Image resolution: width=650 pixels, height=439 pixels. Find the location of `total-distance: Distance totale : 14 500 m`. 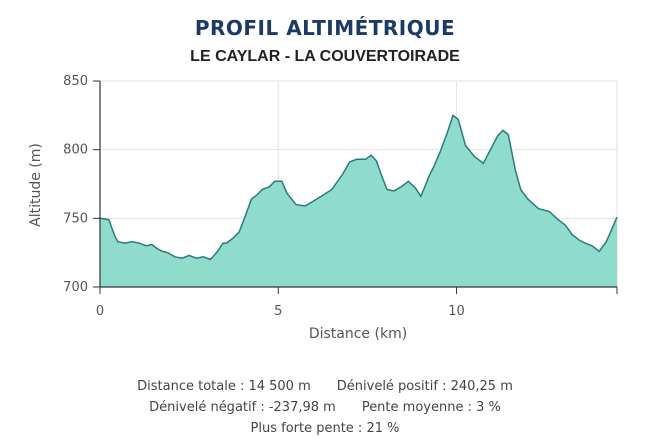

total-distance: Distance totale : 14 500 m is located at coordinates (224, 386).